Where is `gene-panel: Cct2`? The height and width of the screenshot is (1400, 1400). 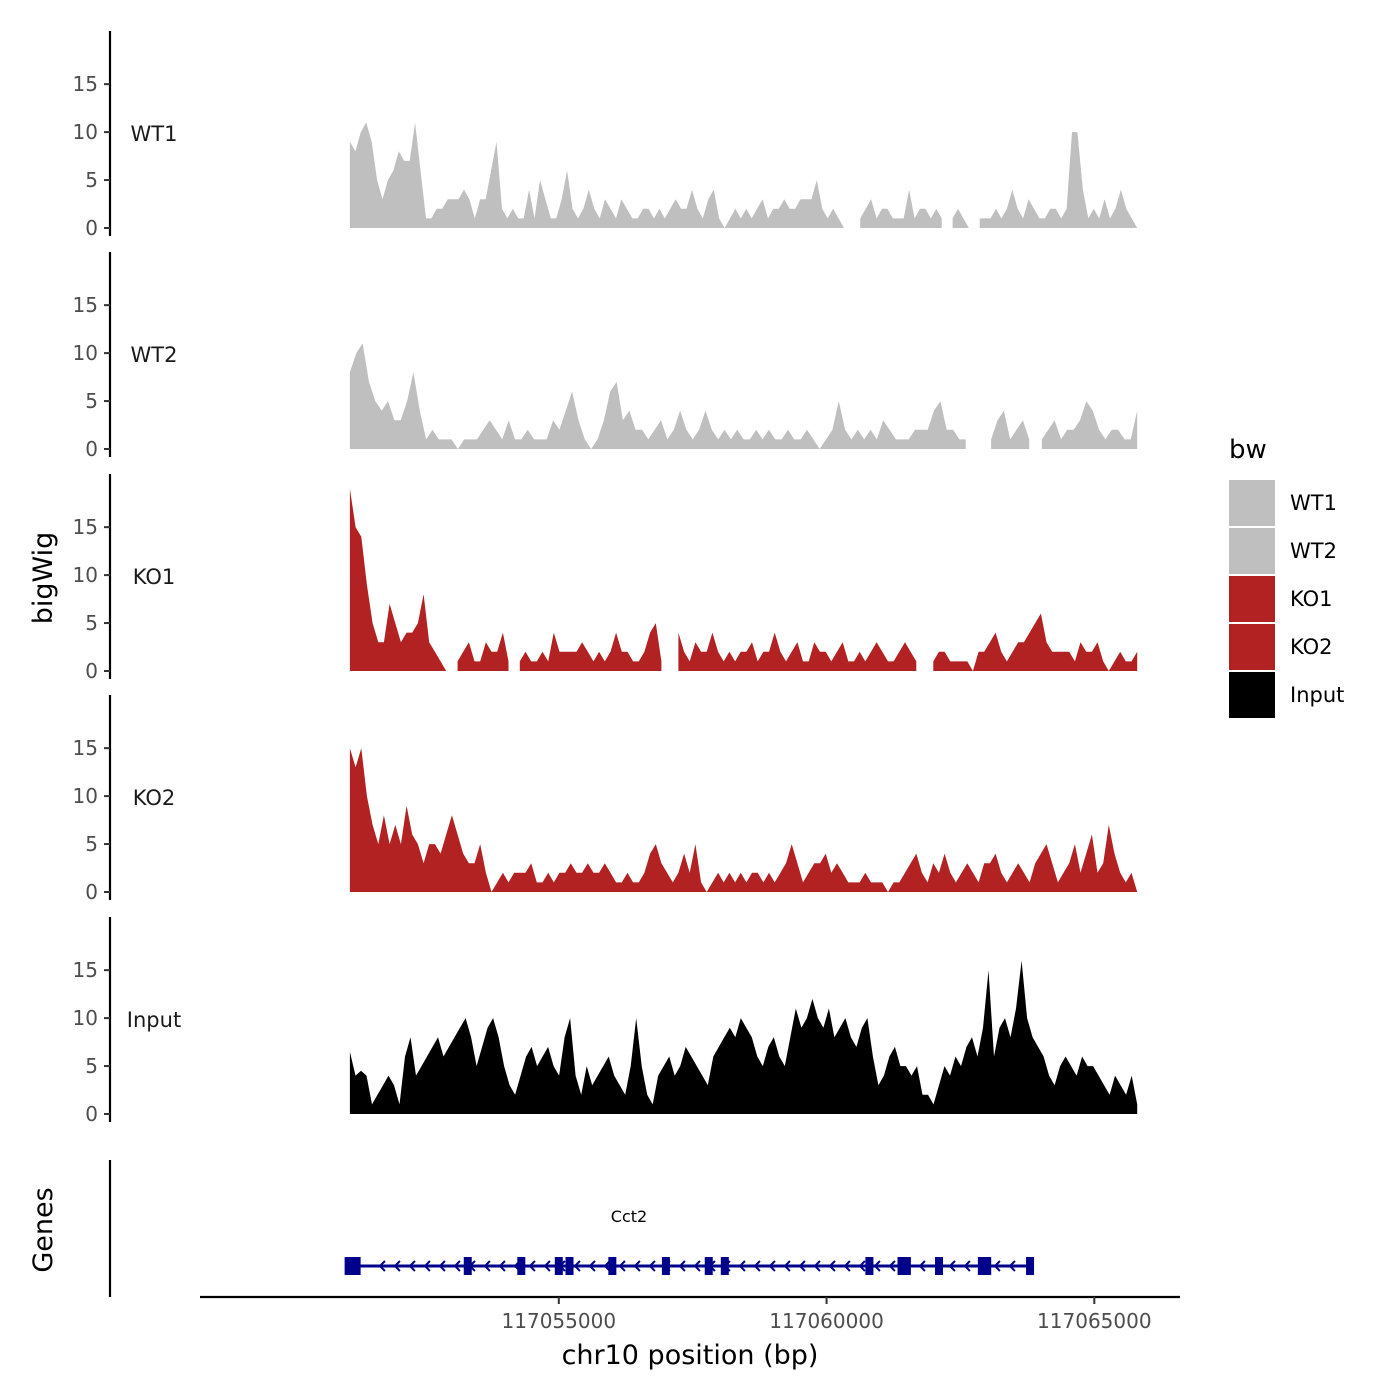 gene-panel: Cct2 is located at coordinates (571, 1228).